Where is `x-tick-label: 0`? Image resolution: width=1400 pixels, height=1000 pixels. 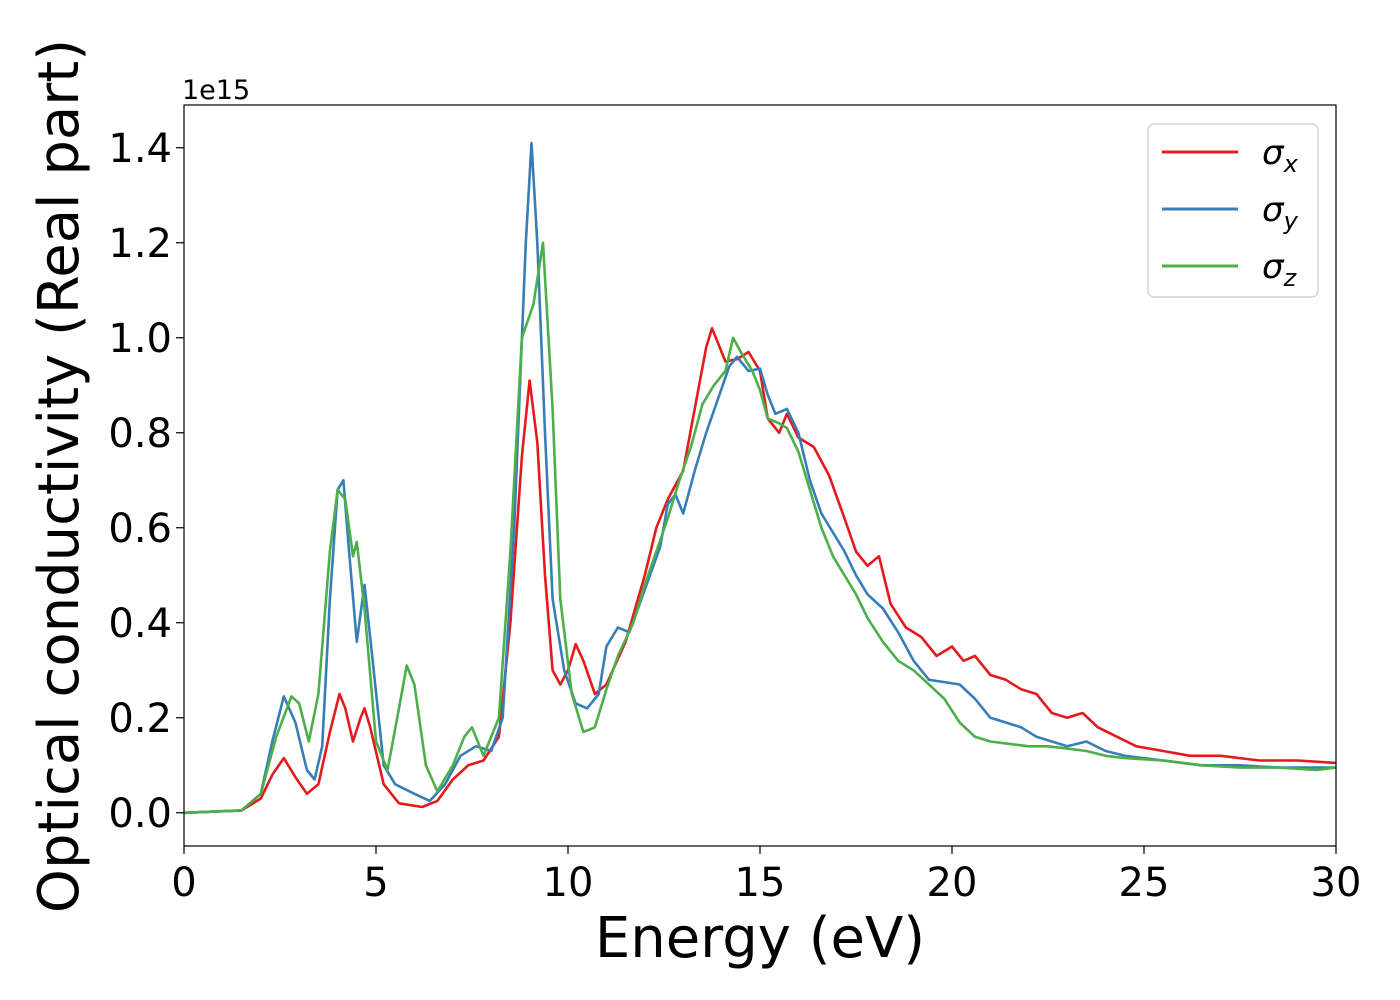 x-tick-label: 0 is located at coordinates (183, 883).